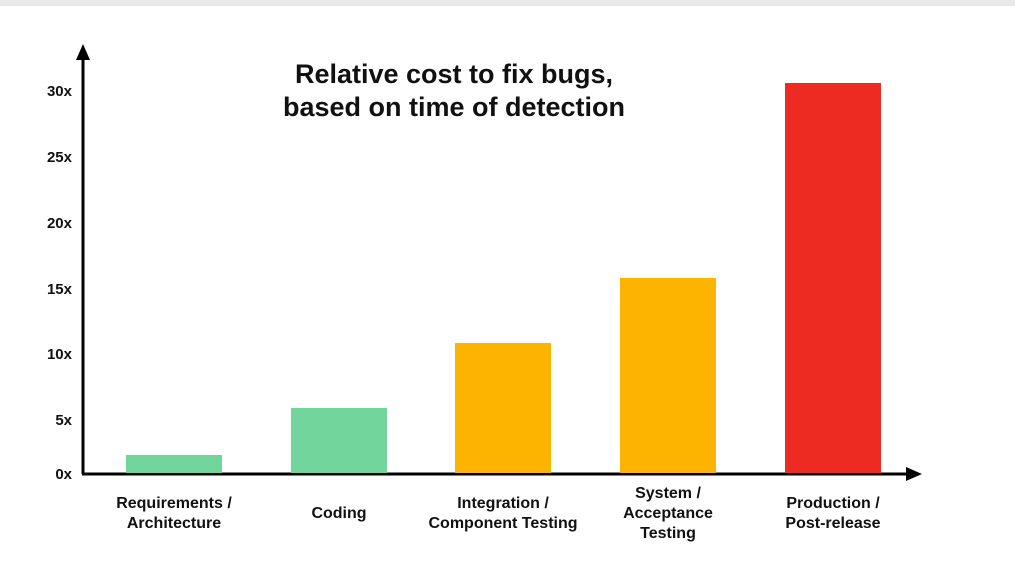  I want to click on bar-production, so click(833, 278).